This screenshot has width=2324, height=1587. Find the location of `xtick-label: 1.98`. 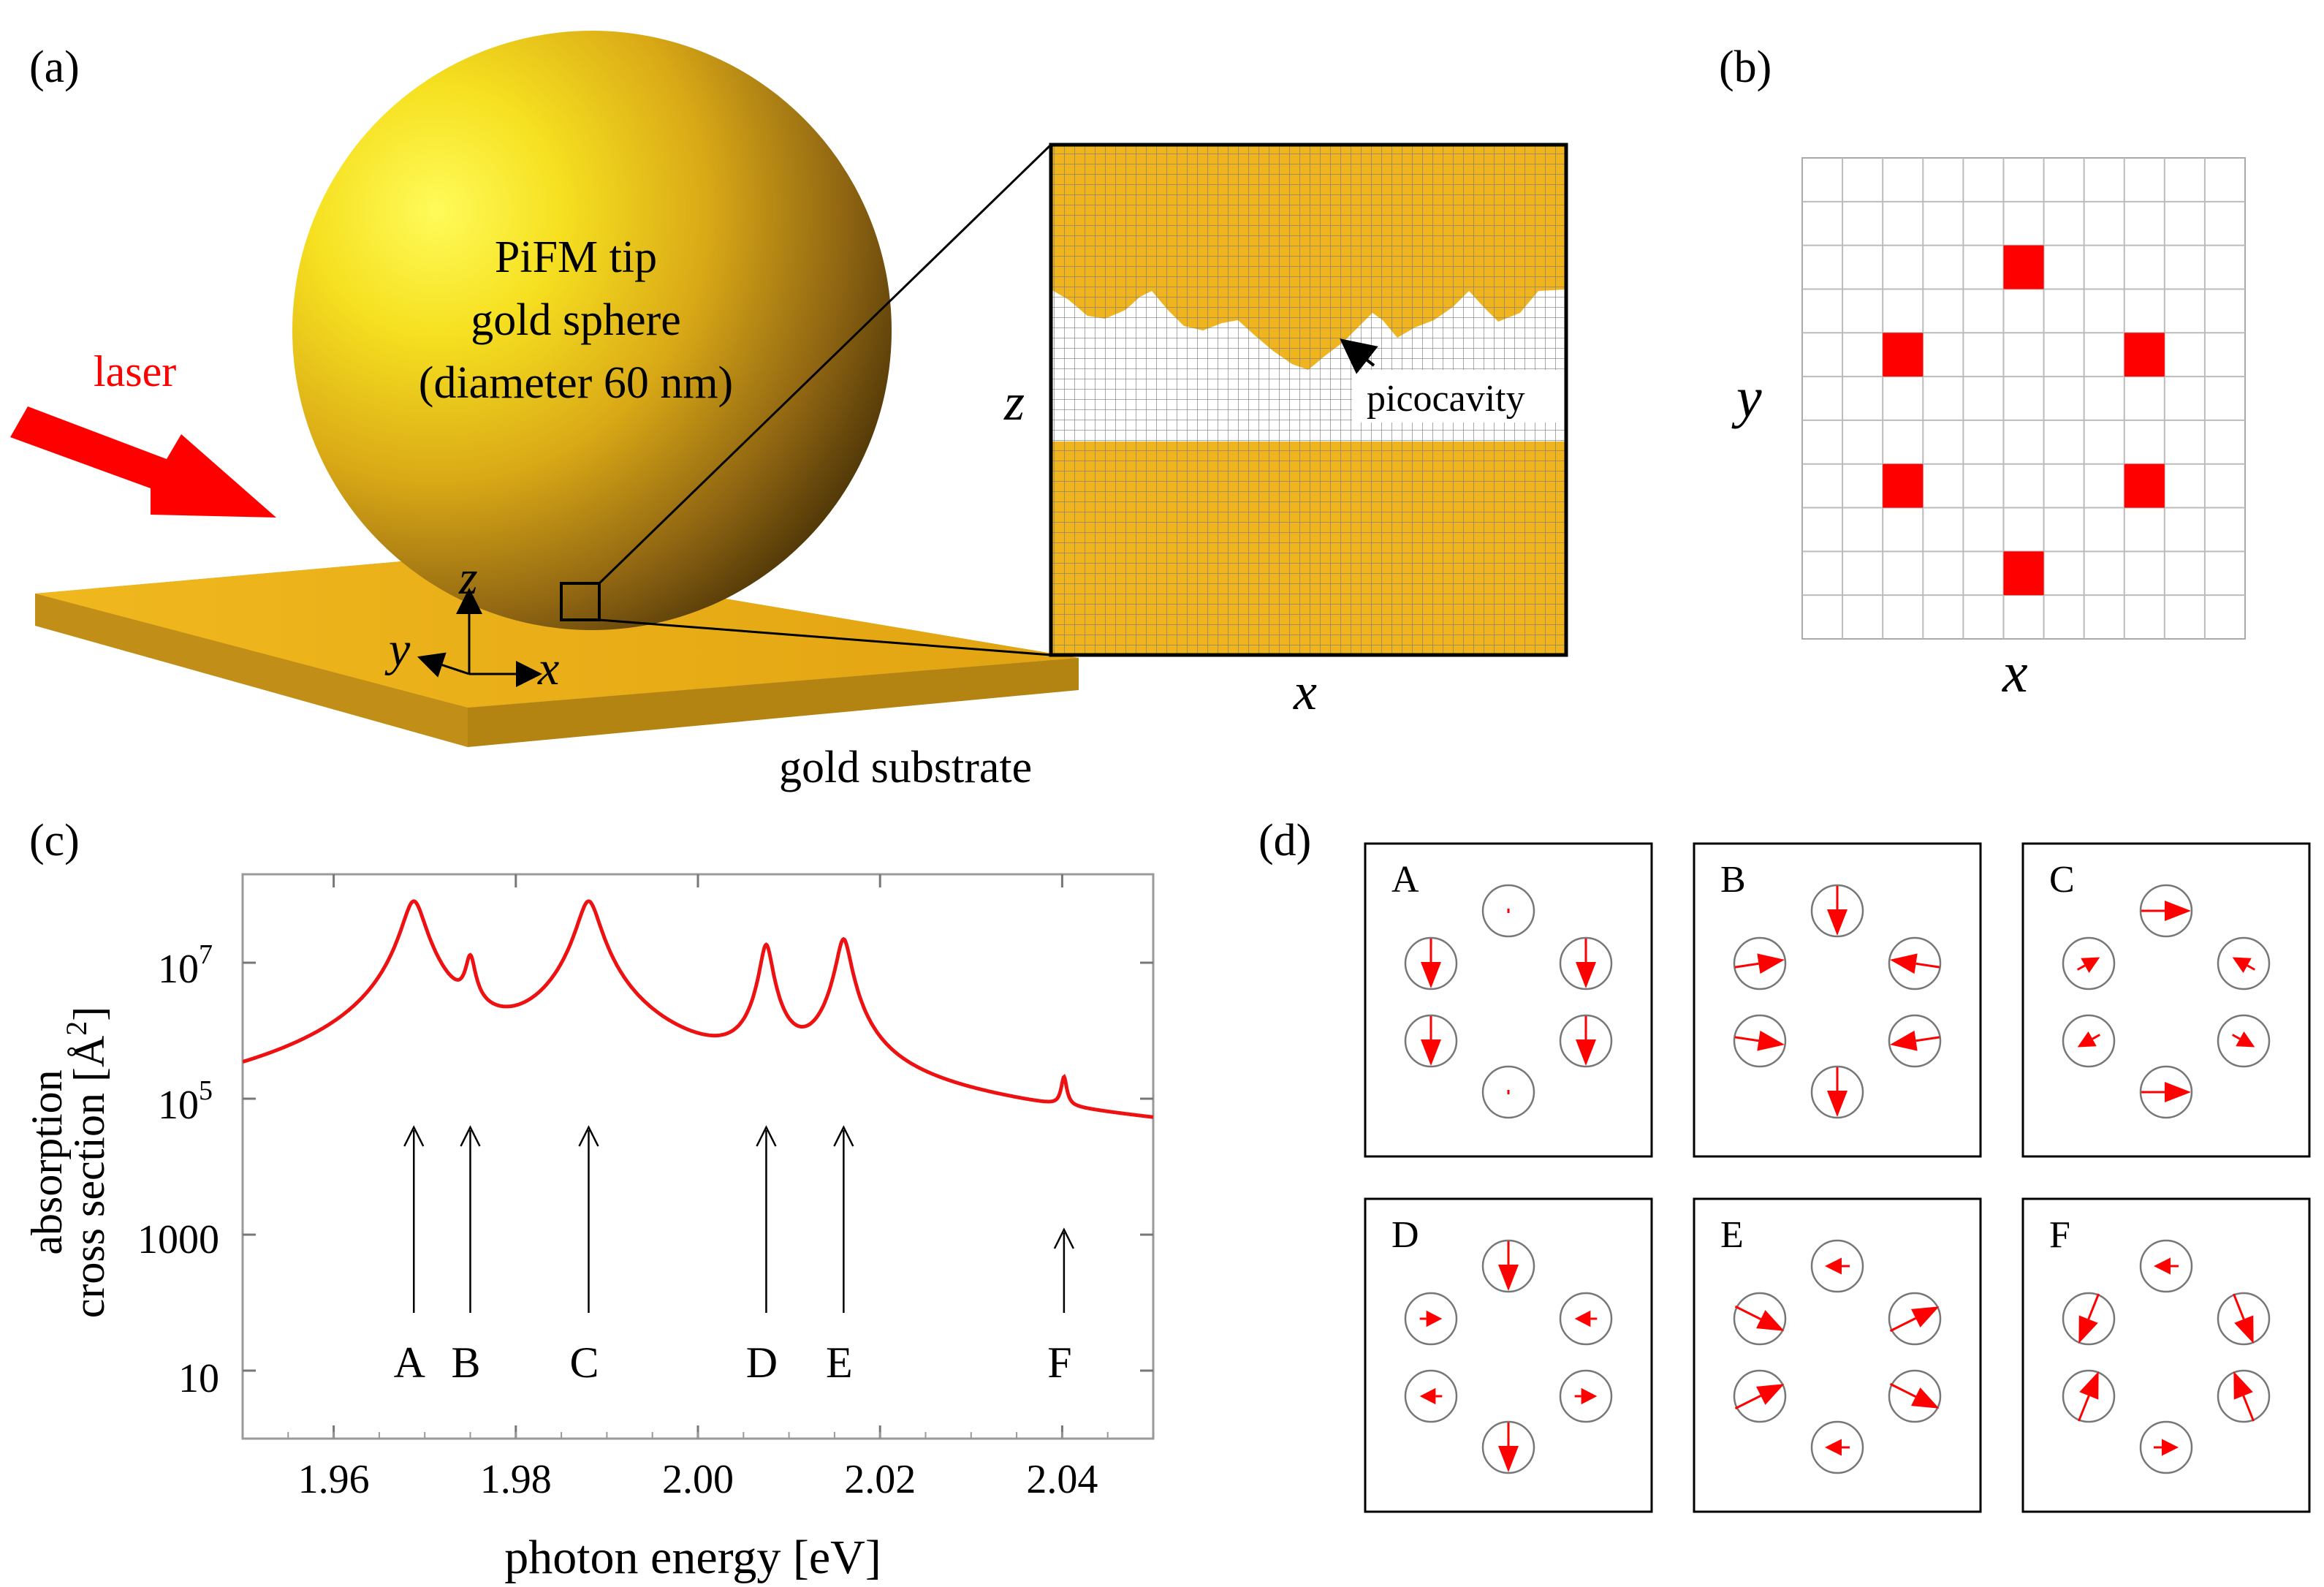

xtick-label: 1.98 is located at coordinates (516, 1480).